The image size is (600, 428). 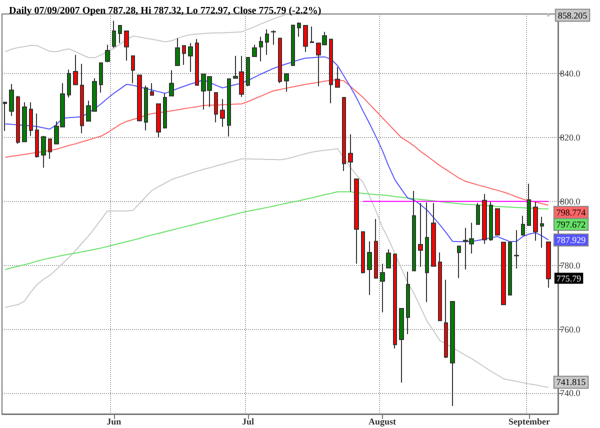 I want to click on data-label: 741.815, so click(x=571, y=382).